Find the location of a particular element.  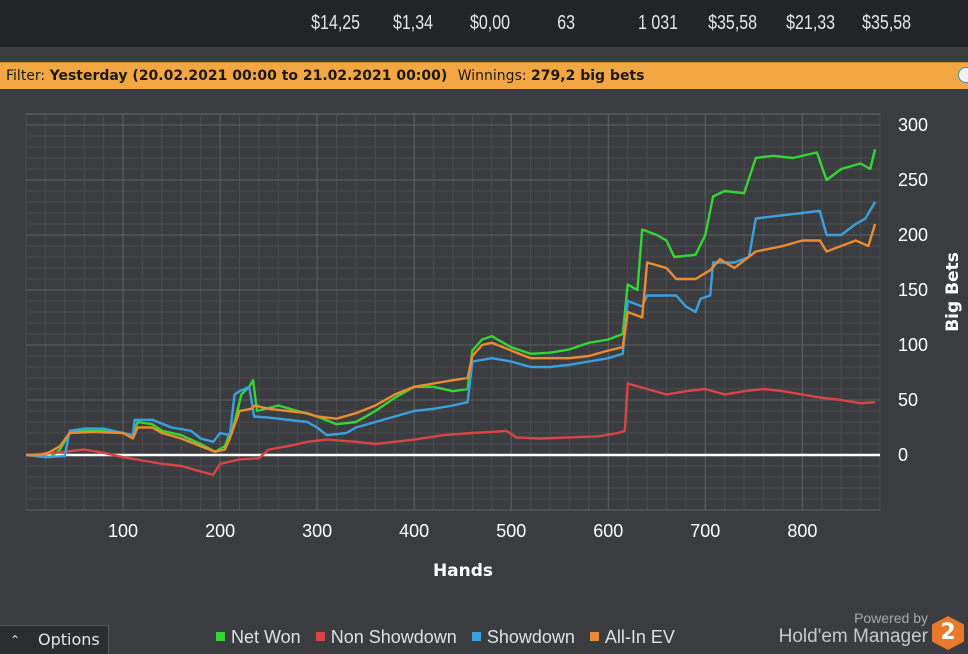

x-tick-label: 500 is located at coordinates (511, 531).